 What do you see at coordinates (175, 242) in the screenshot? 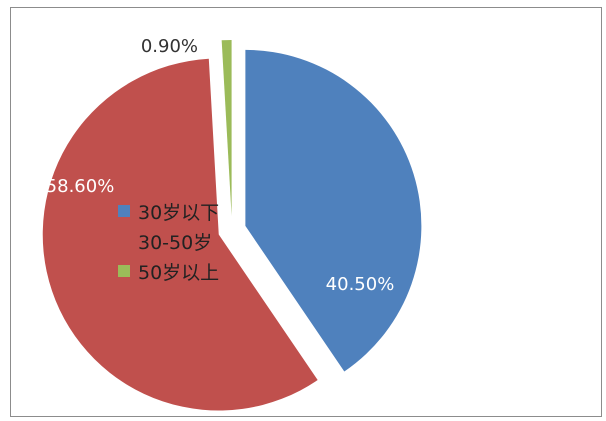
I see `legend-label: 30-50岁` at bounding box center [175, 242].